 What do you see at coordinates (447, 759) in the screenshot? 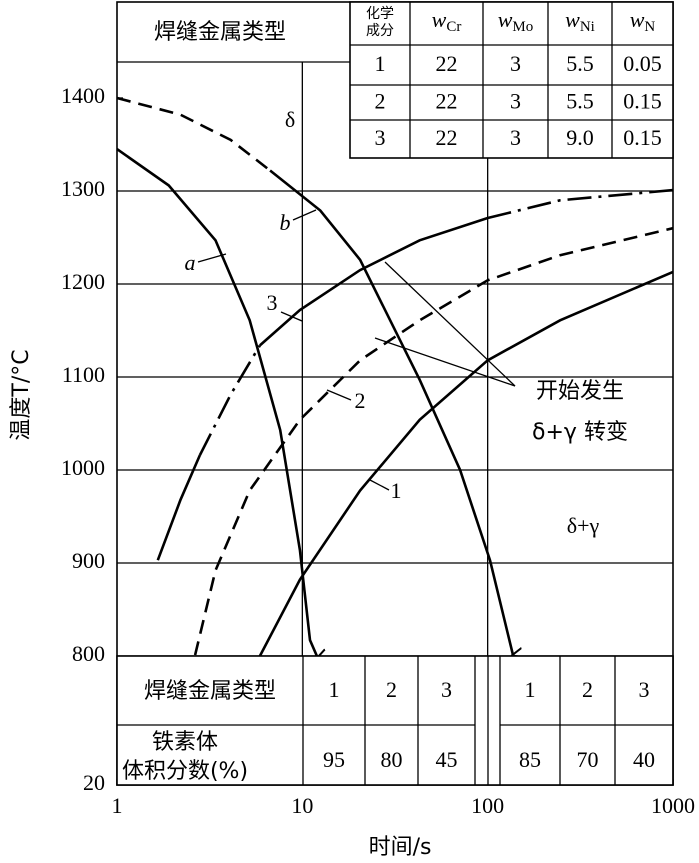
I see `table-cell: 45` at bounding box center [447, 759].